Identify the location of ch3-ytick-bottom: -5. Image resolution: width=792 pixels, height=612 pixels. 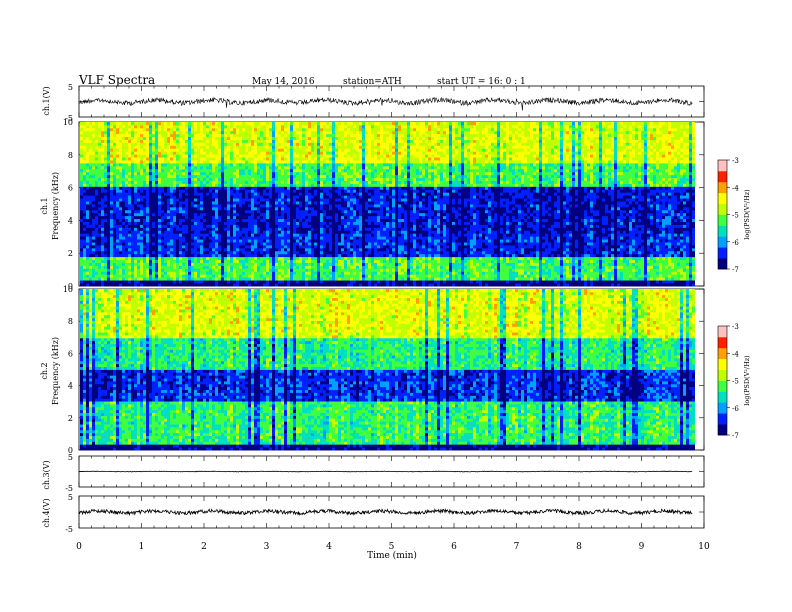
(69, 488).